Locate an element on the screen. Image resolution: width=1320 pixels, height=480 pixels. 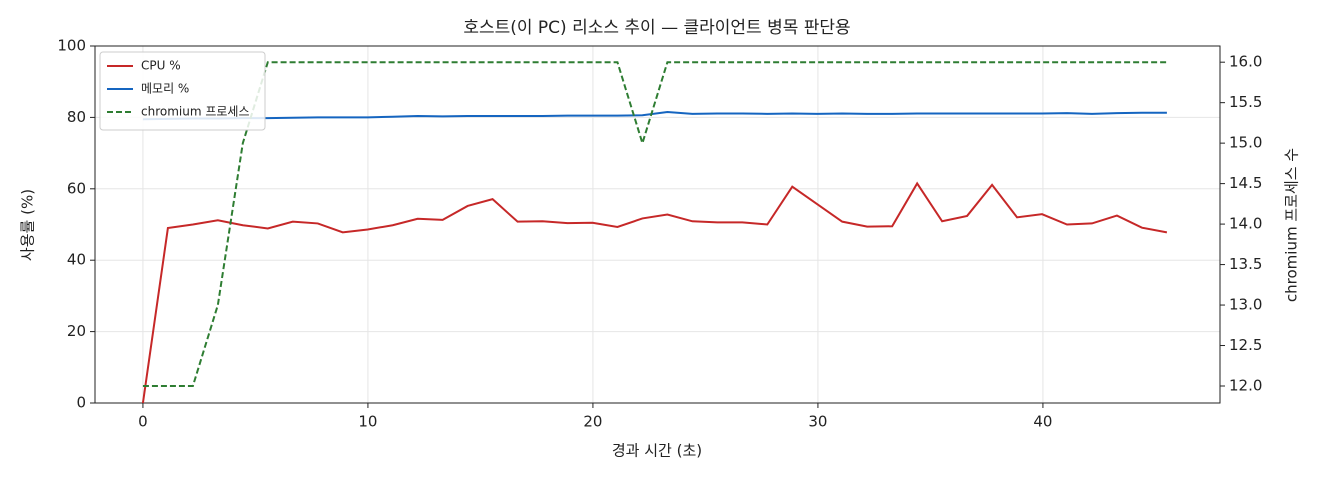
x-tick-label: 40 is located at coordinates (1042, 422).